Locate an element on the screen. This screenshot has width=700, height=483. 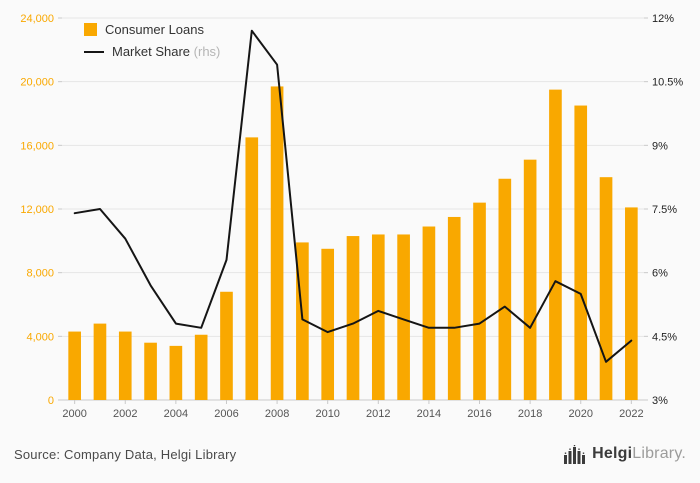
bar-2000 is located at coordinates (74, 365).